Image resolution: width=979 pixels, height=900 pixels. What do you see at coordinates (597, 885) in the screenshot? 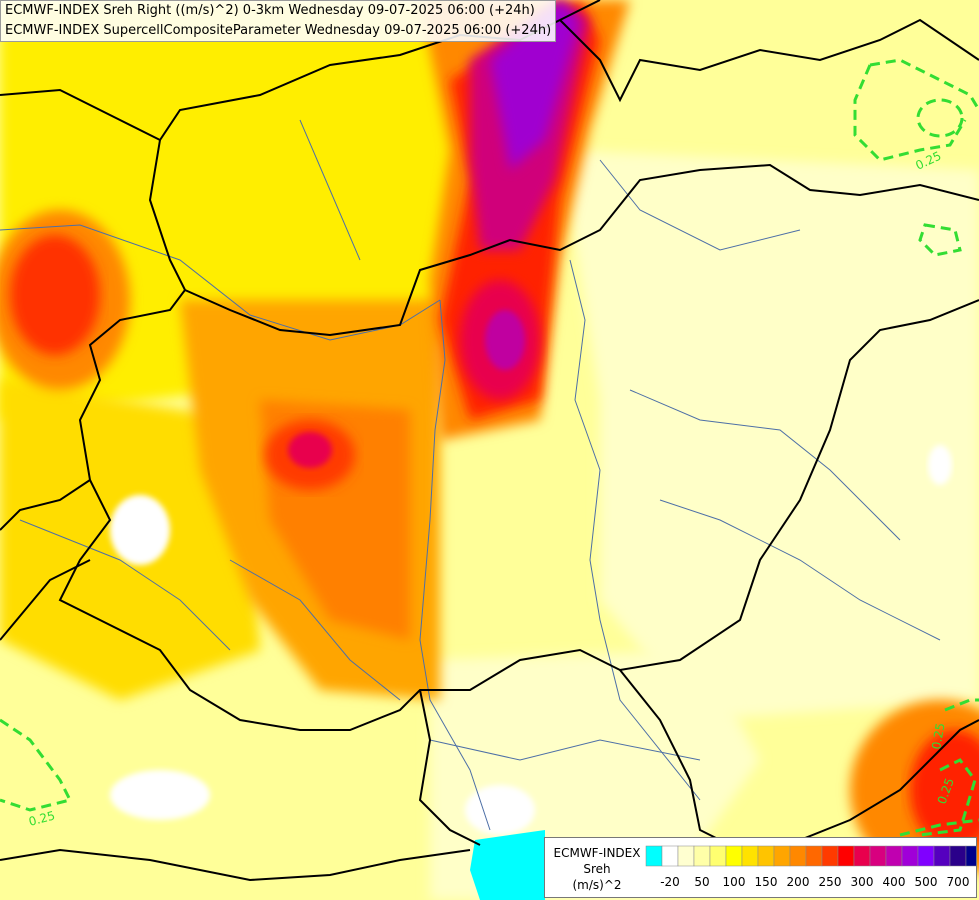
I see `legend-title-line: (m/s)^2` at bounding box center [597, 885].